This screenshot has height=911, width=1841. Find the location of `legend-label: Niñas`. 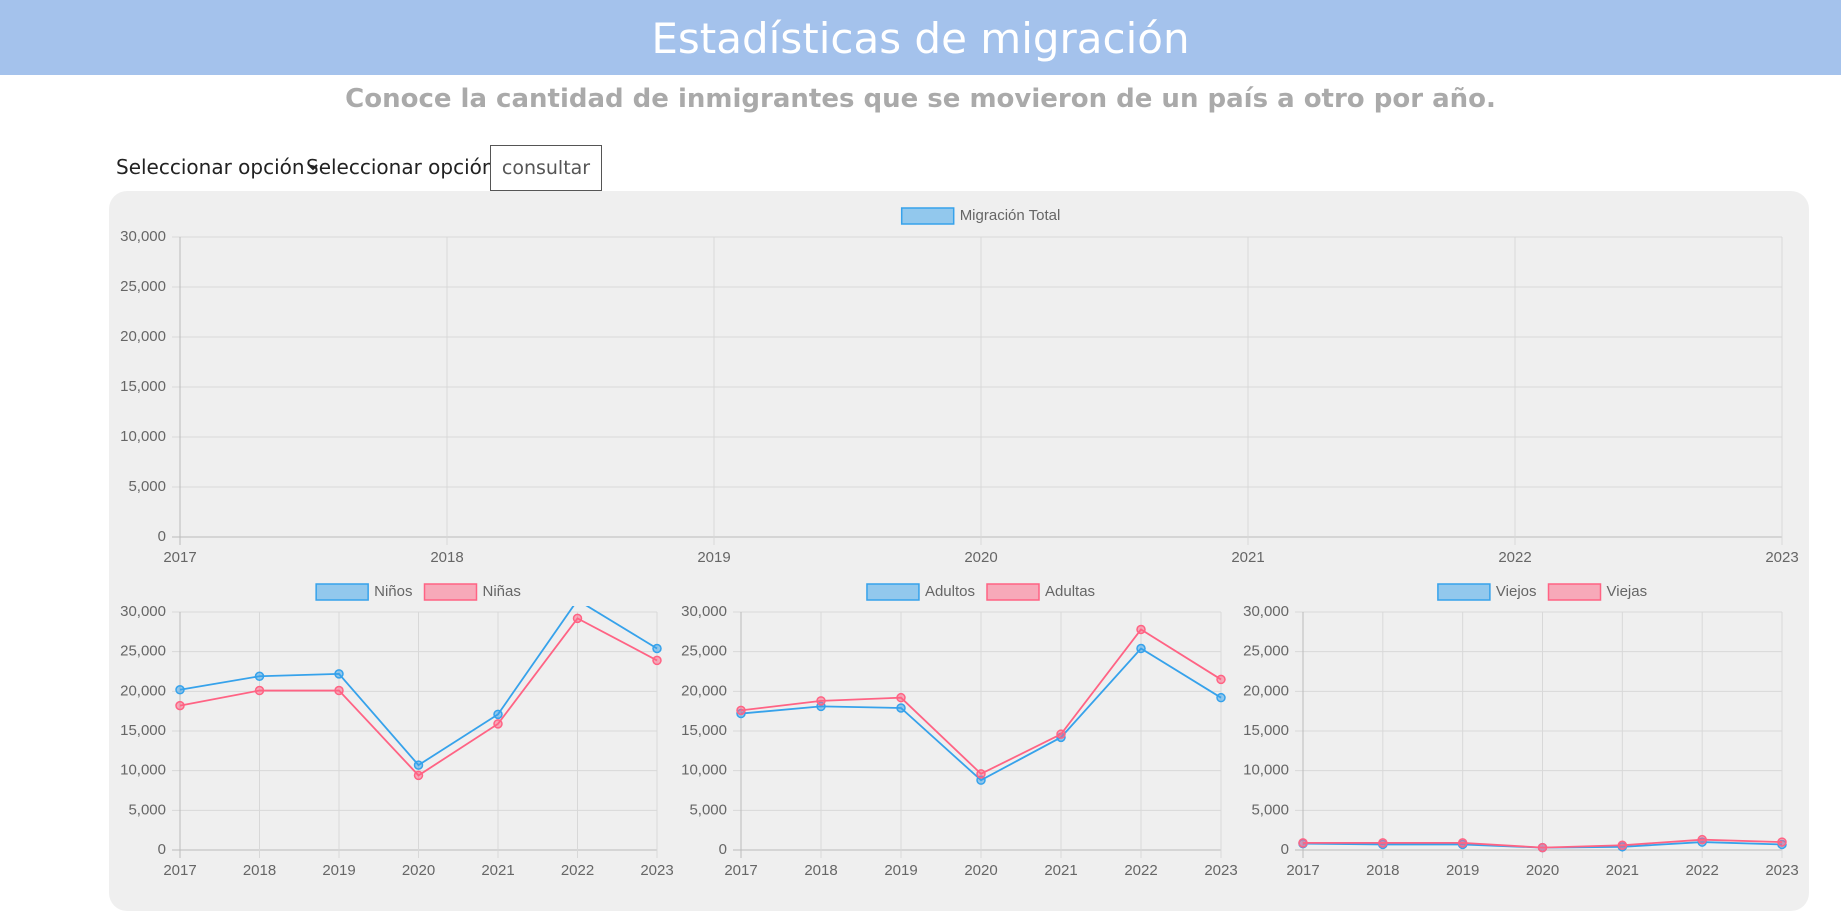

legend-label: Niñas is located at coordinates (502, 591).